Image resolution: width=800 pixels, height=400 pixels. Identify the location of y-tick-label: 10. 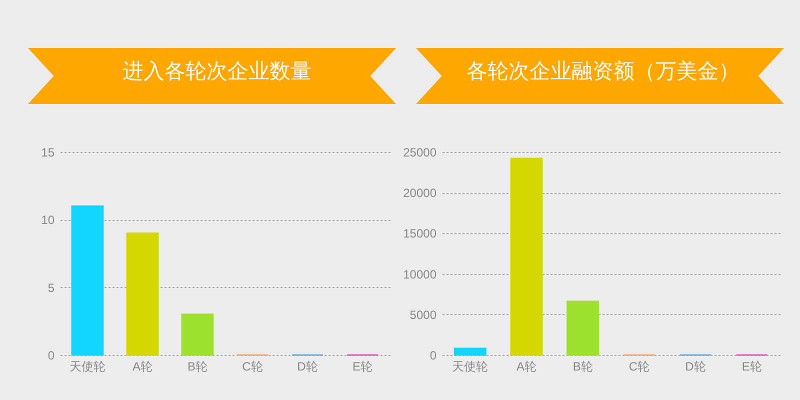
(48, 220).